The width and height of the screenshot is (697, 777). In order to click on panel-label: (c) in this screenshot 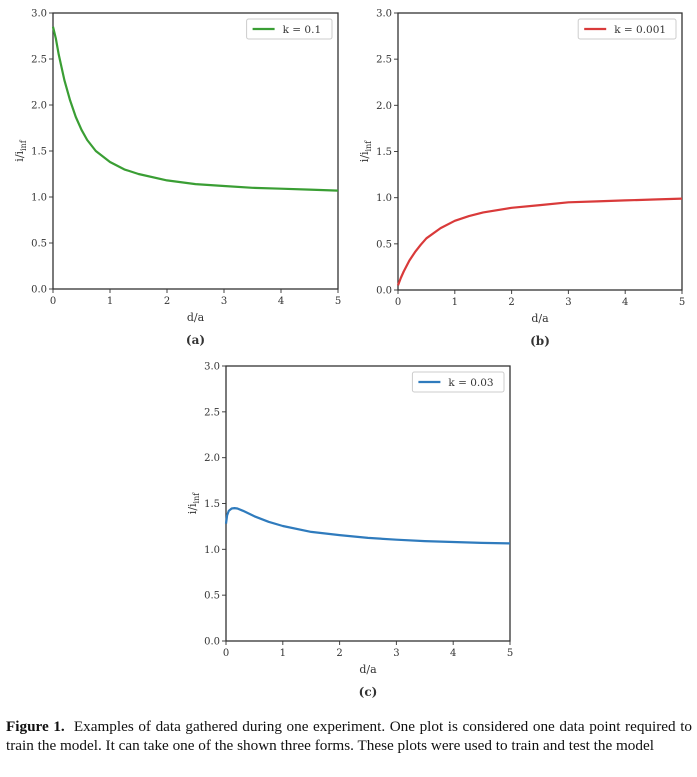, I will do `click(368, 692)`.